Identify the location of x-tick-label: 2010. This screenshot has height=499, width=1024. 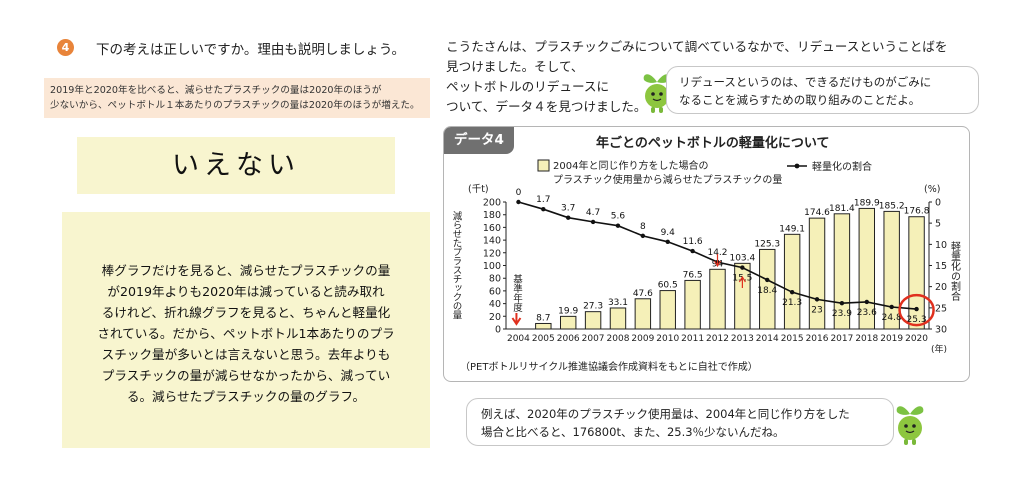
(667, 339).